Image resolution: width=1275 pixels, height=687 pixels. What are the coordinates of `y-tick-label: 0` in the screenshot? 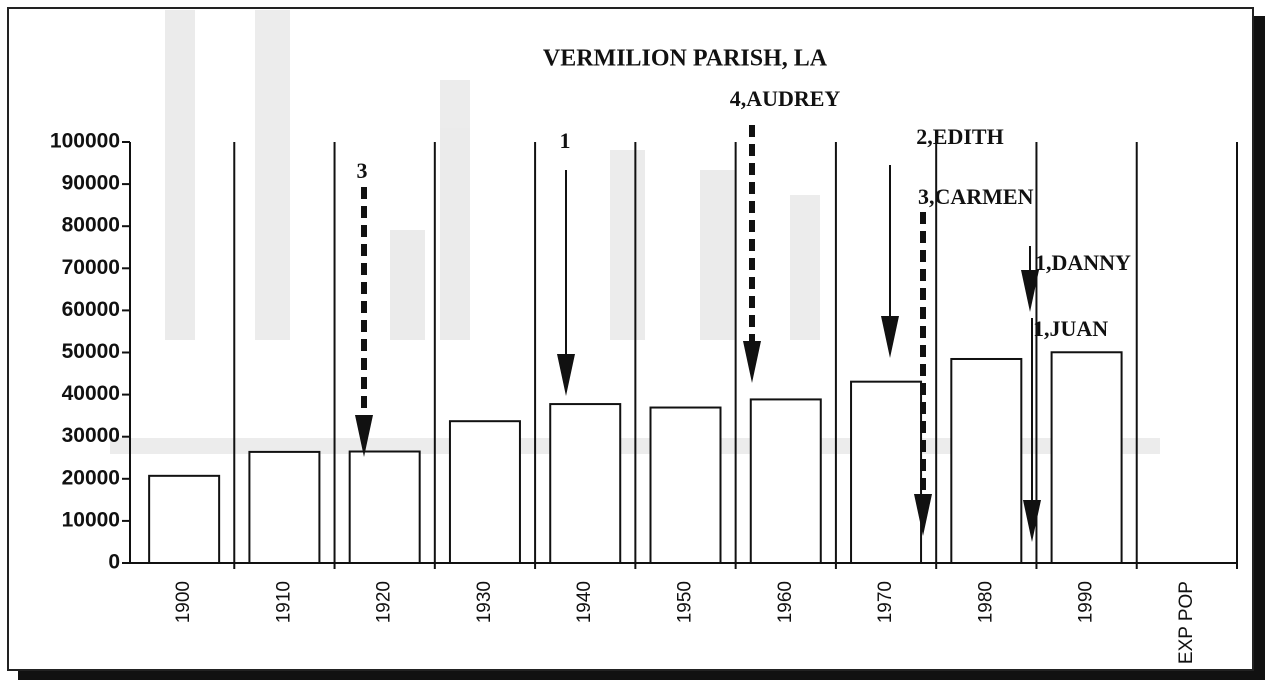 It's located at (114, 562).